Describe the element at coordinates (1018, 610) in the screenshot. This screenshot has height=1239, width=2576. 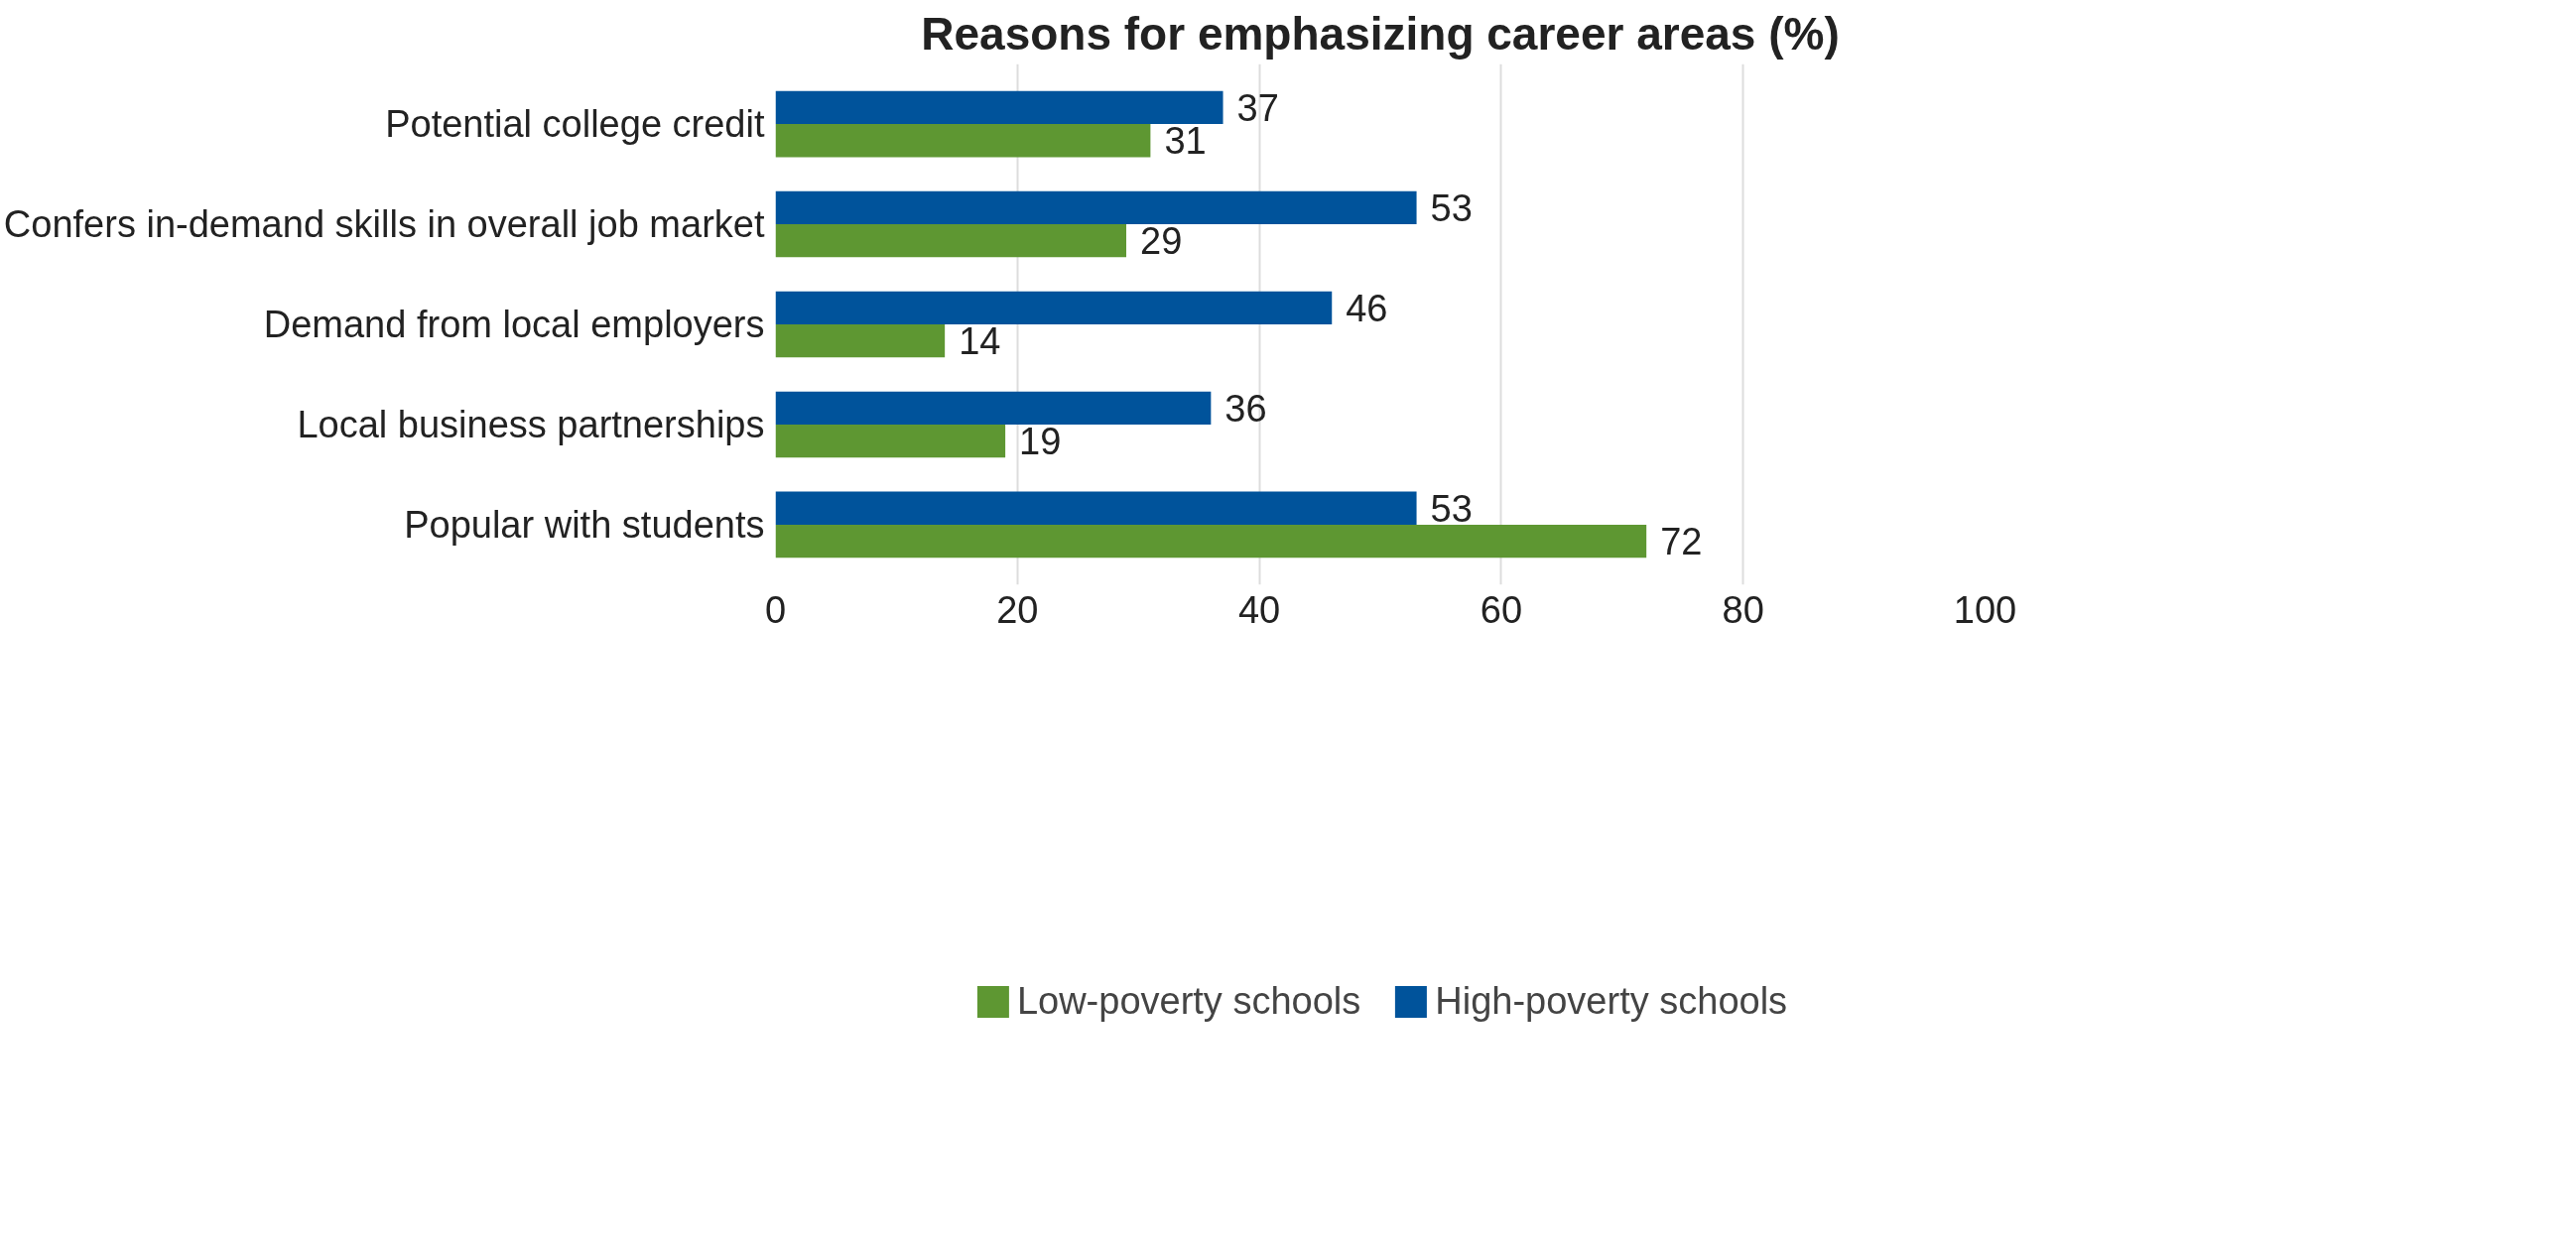
I see `x-tick-label: 20` at that location.